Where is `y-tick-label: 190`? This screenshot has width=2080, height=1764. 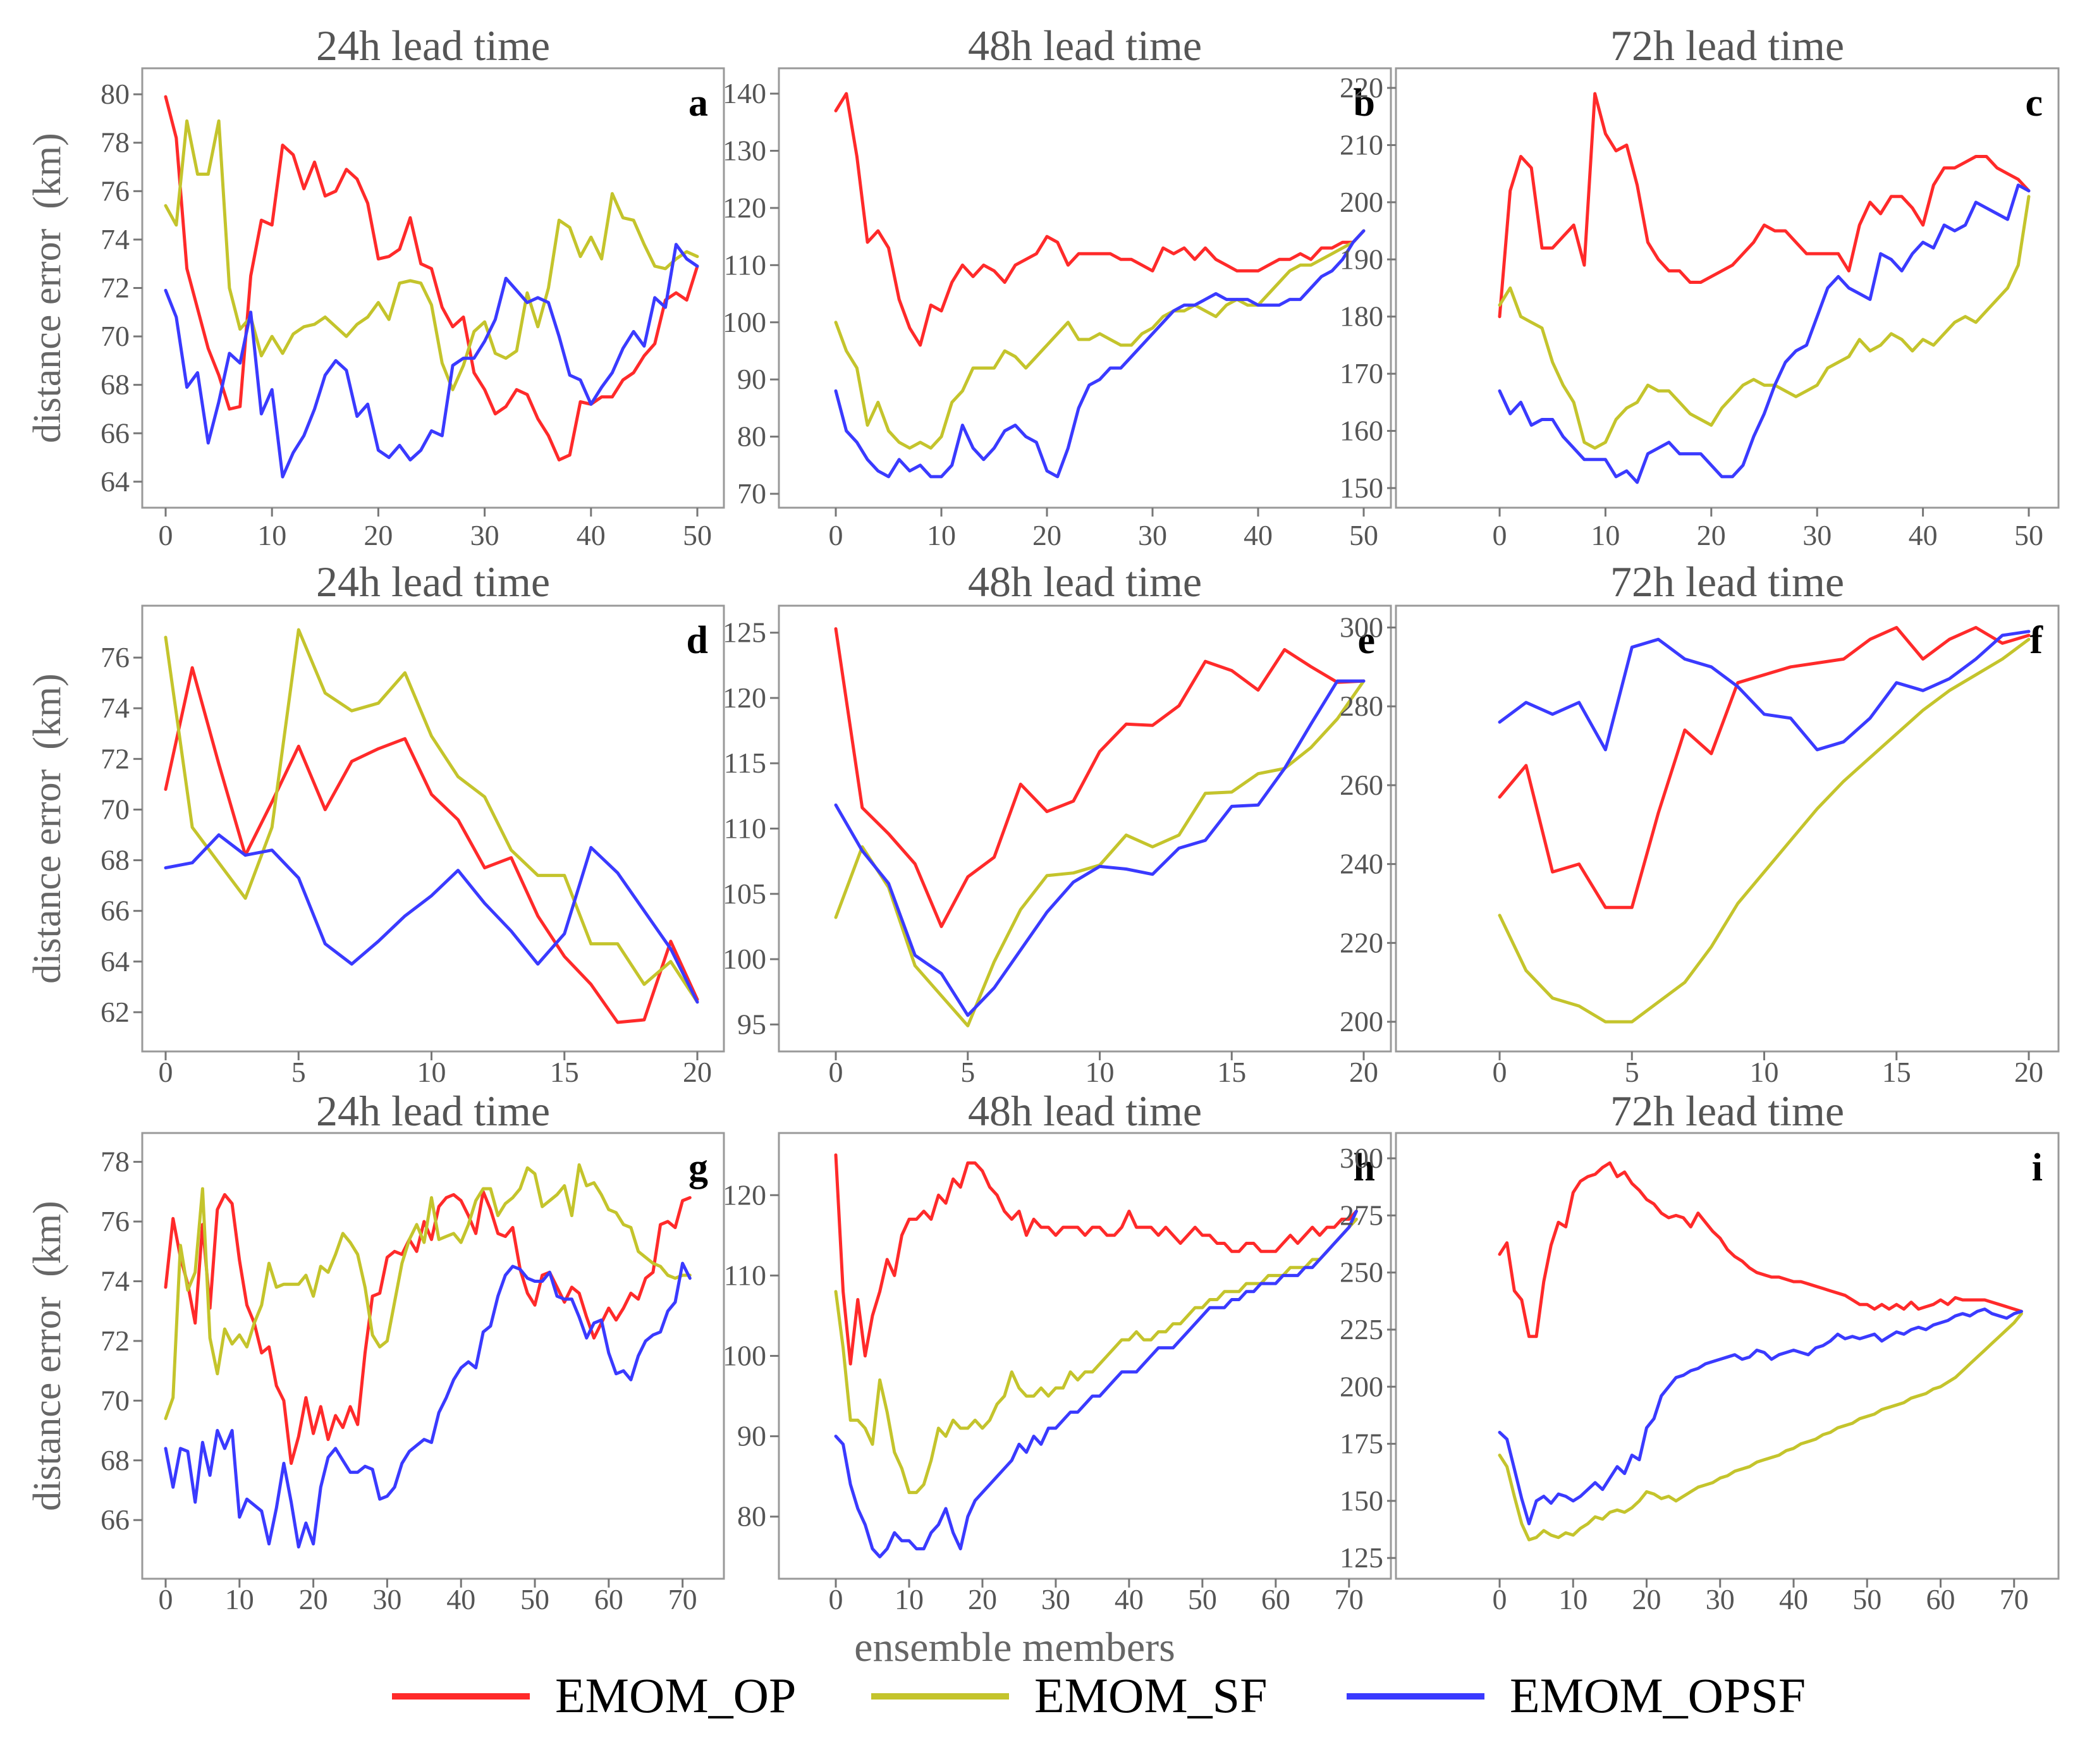
y-tick-label: 190 is located at coordinates (1361, 259).